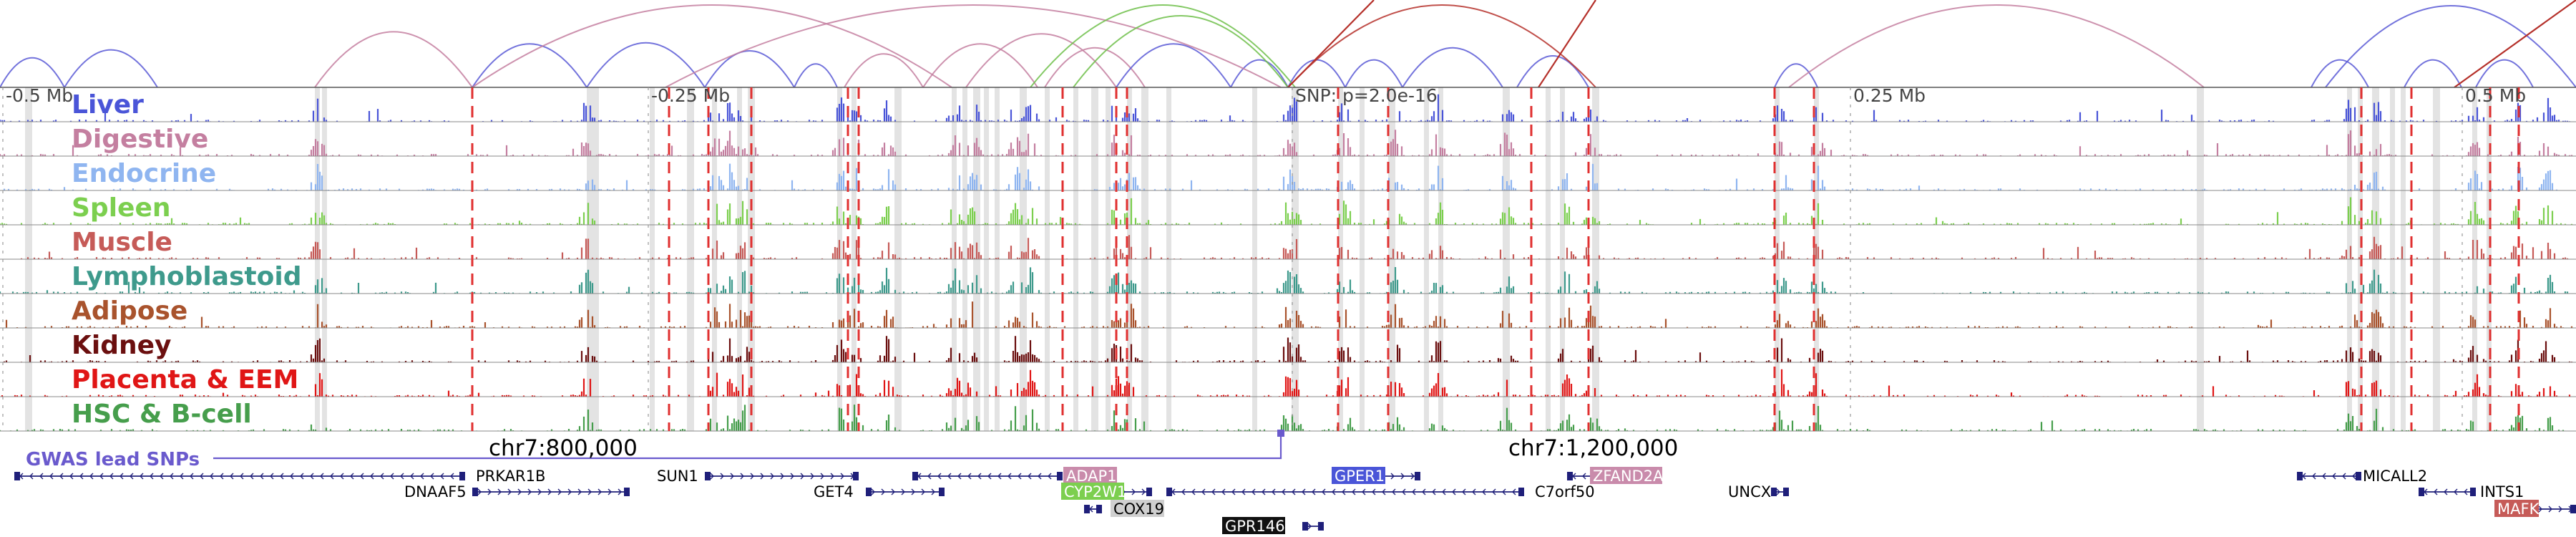  What do you see at coordinates (1288, 280) in the screenshot?
I see `track-lymphoblastoid` at bounding box center [1288, 280].